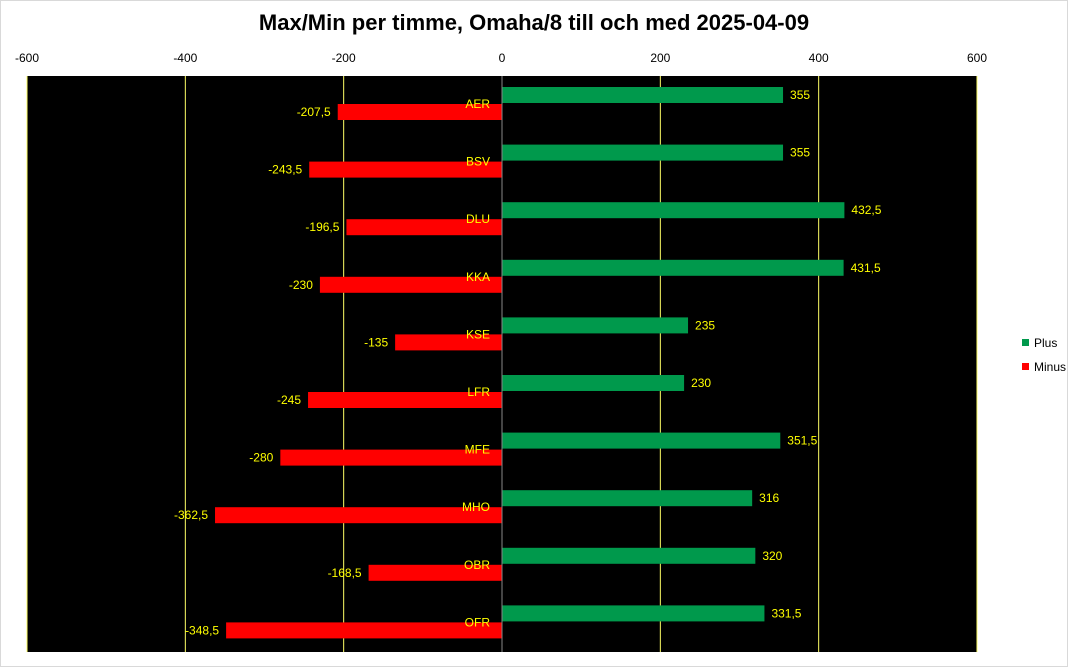 This screenshot has height=667, width=1068. What do you see at coordinates (314, 112) in the screenshot?
I see `data-label-minus: -207,5` at bounding box center [314, 112].